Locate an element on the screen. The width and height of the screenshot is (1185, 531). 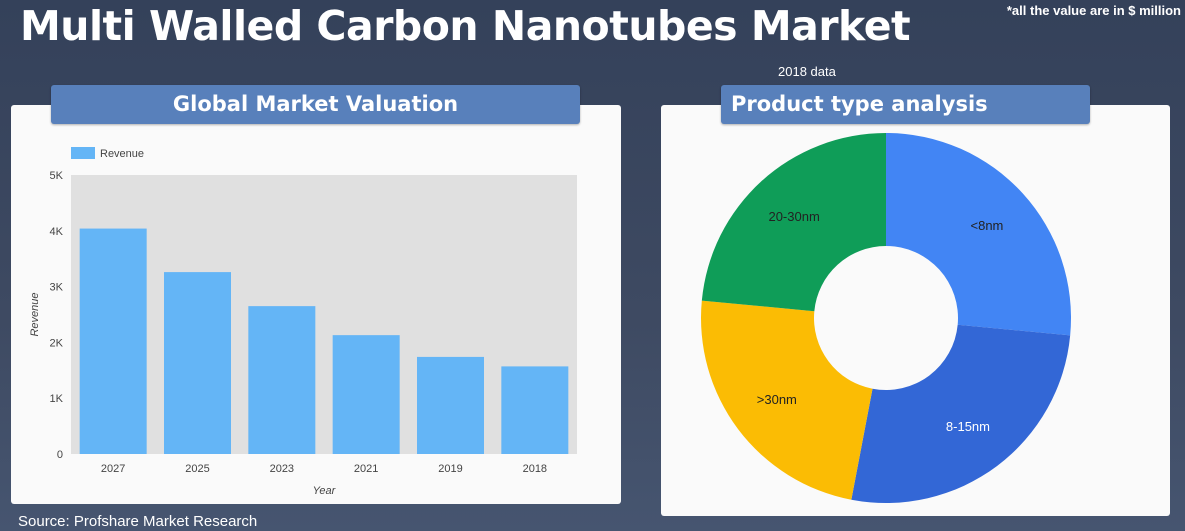
chart-subtitle: 2018 data is located at coordinates (807, 71).